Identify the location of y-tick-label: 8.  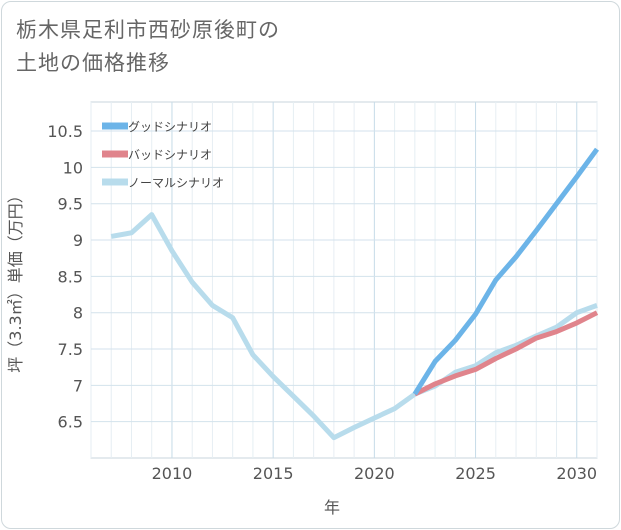
(78, 313).